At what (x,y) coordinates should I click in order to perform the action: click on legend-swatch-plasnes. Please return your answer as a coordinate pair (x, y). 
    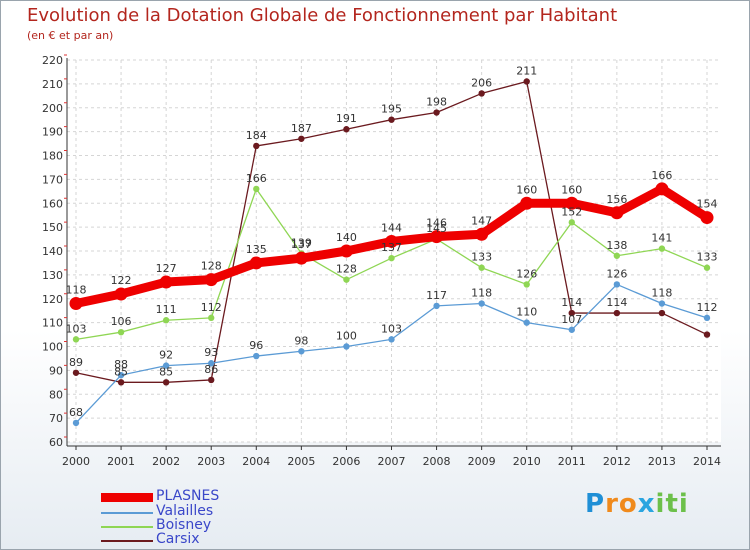
    Looking at the image, I should click on (127, 497).